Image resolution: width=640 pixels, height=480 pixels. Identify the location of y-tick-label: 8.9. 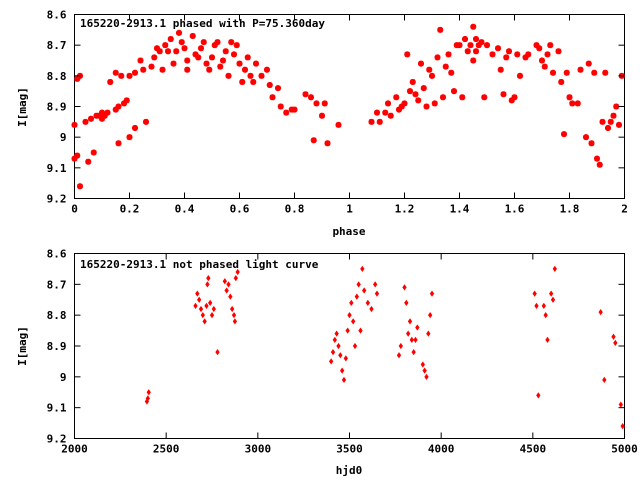
(57, 346).